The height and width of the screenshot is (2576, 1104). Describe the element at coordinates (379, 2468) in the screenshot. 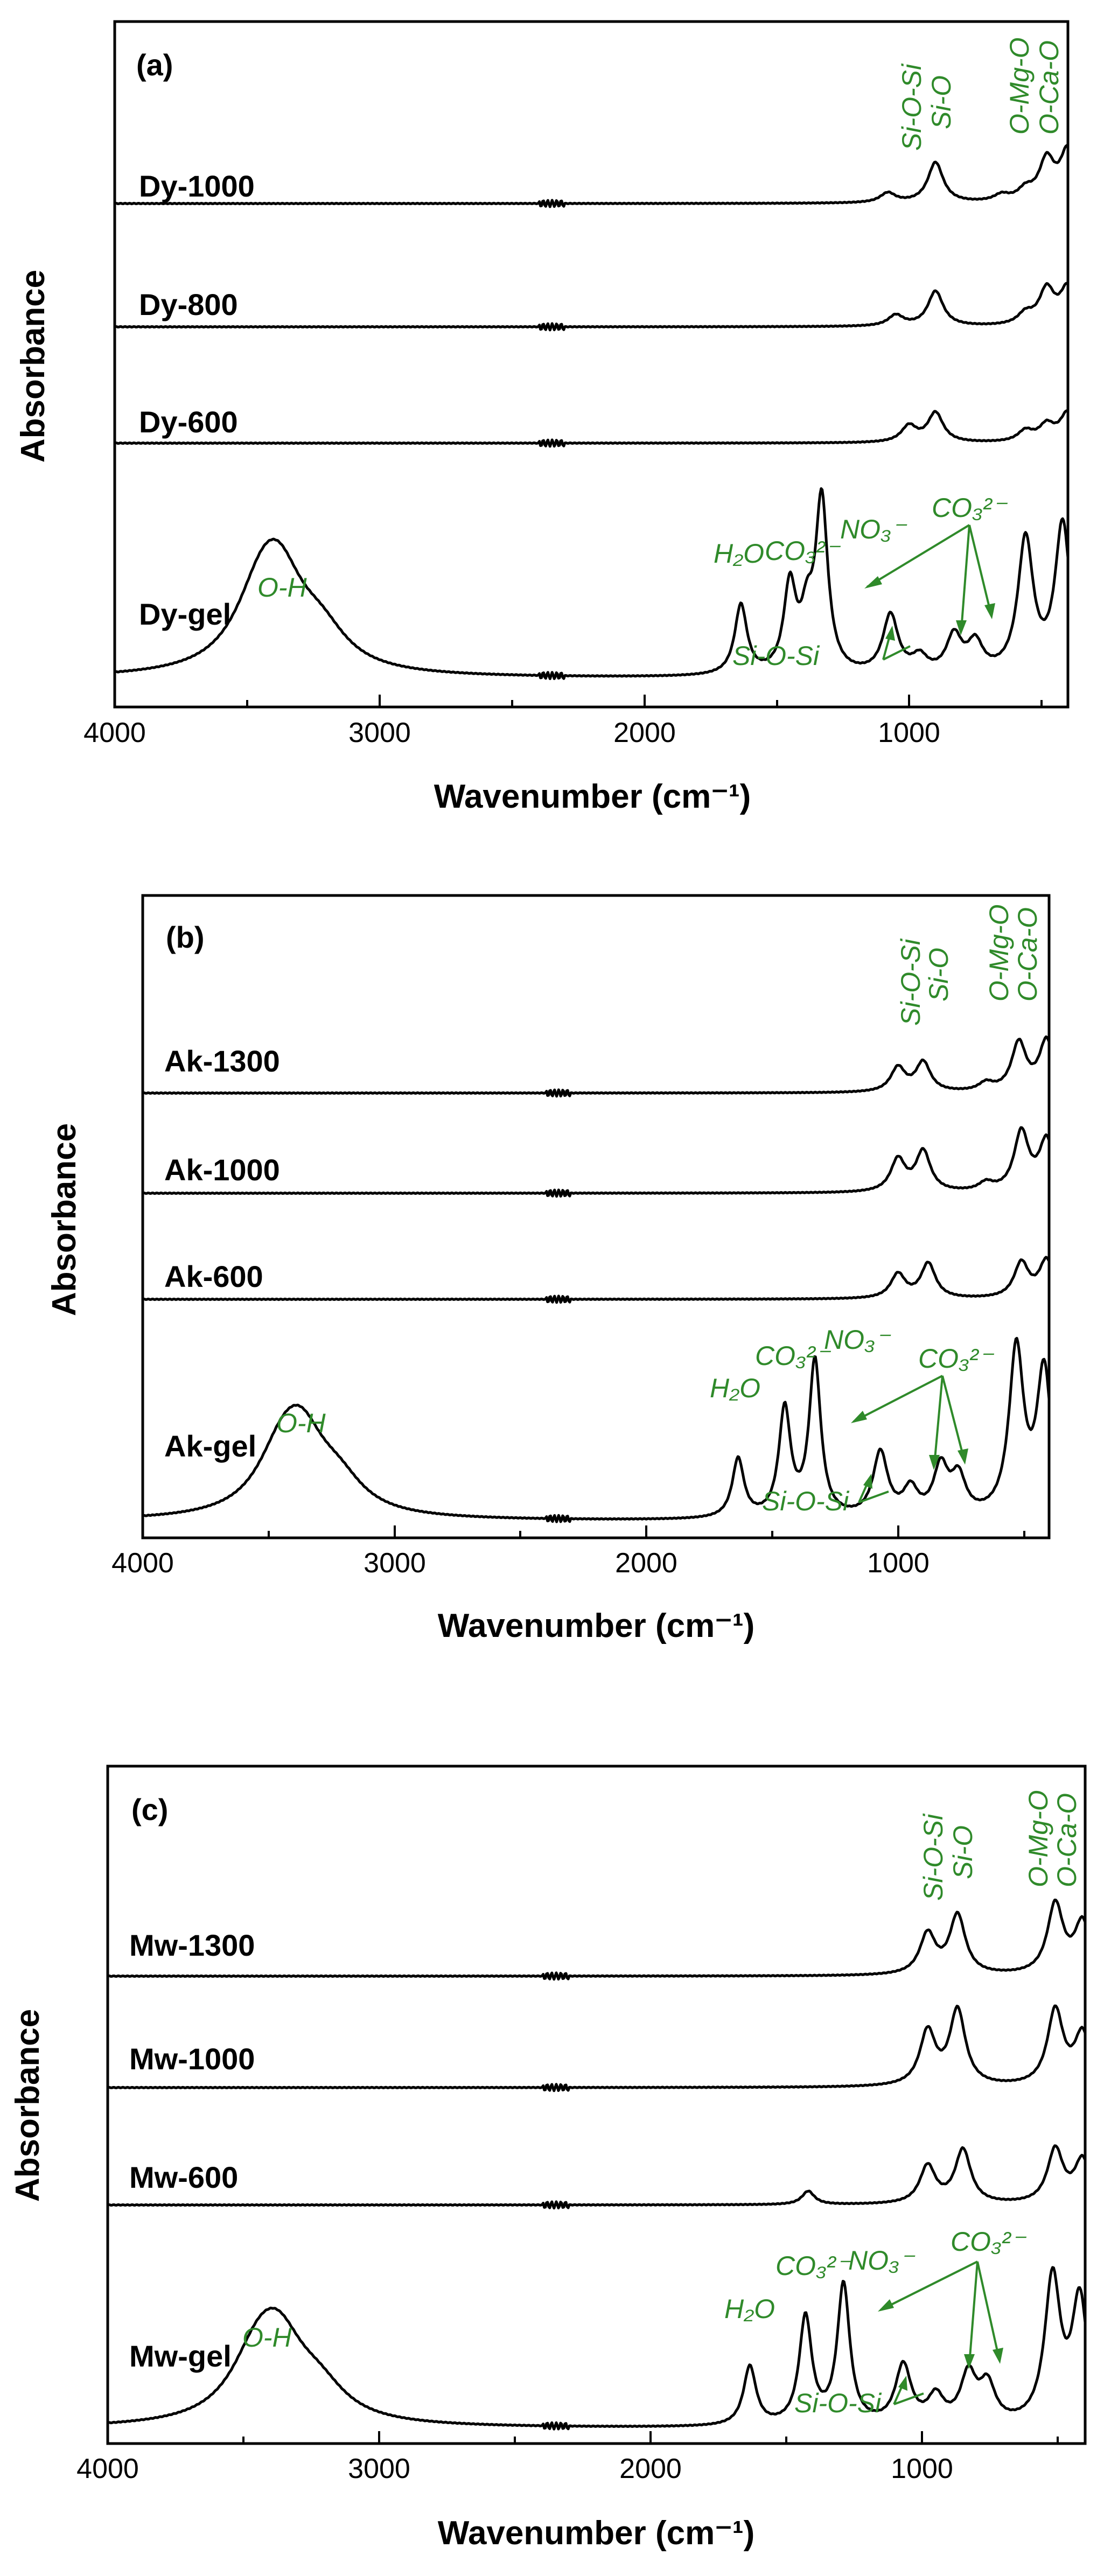

I see `panel-c-ticklabel: 3000` at that location.